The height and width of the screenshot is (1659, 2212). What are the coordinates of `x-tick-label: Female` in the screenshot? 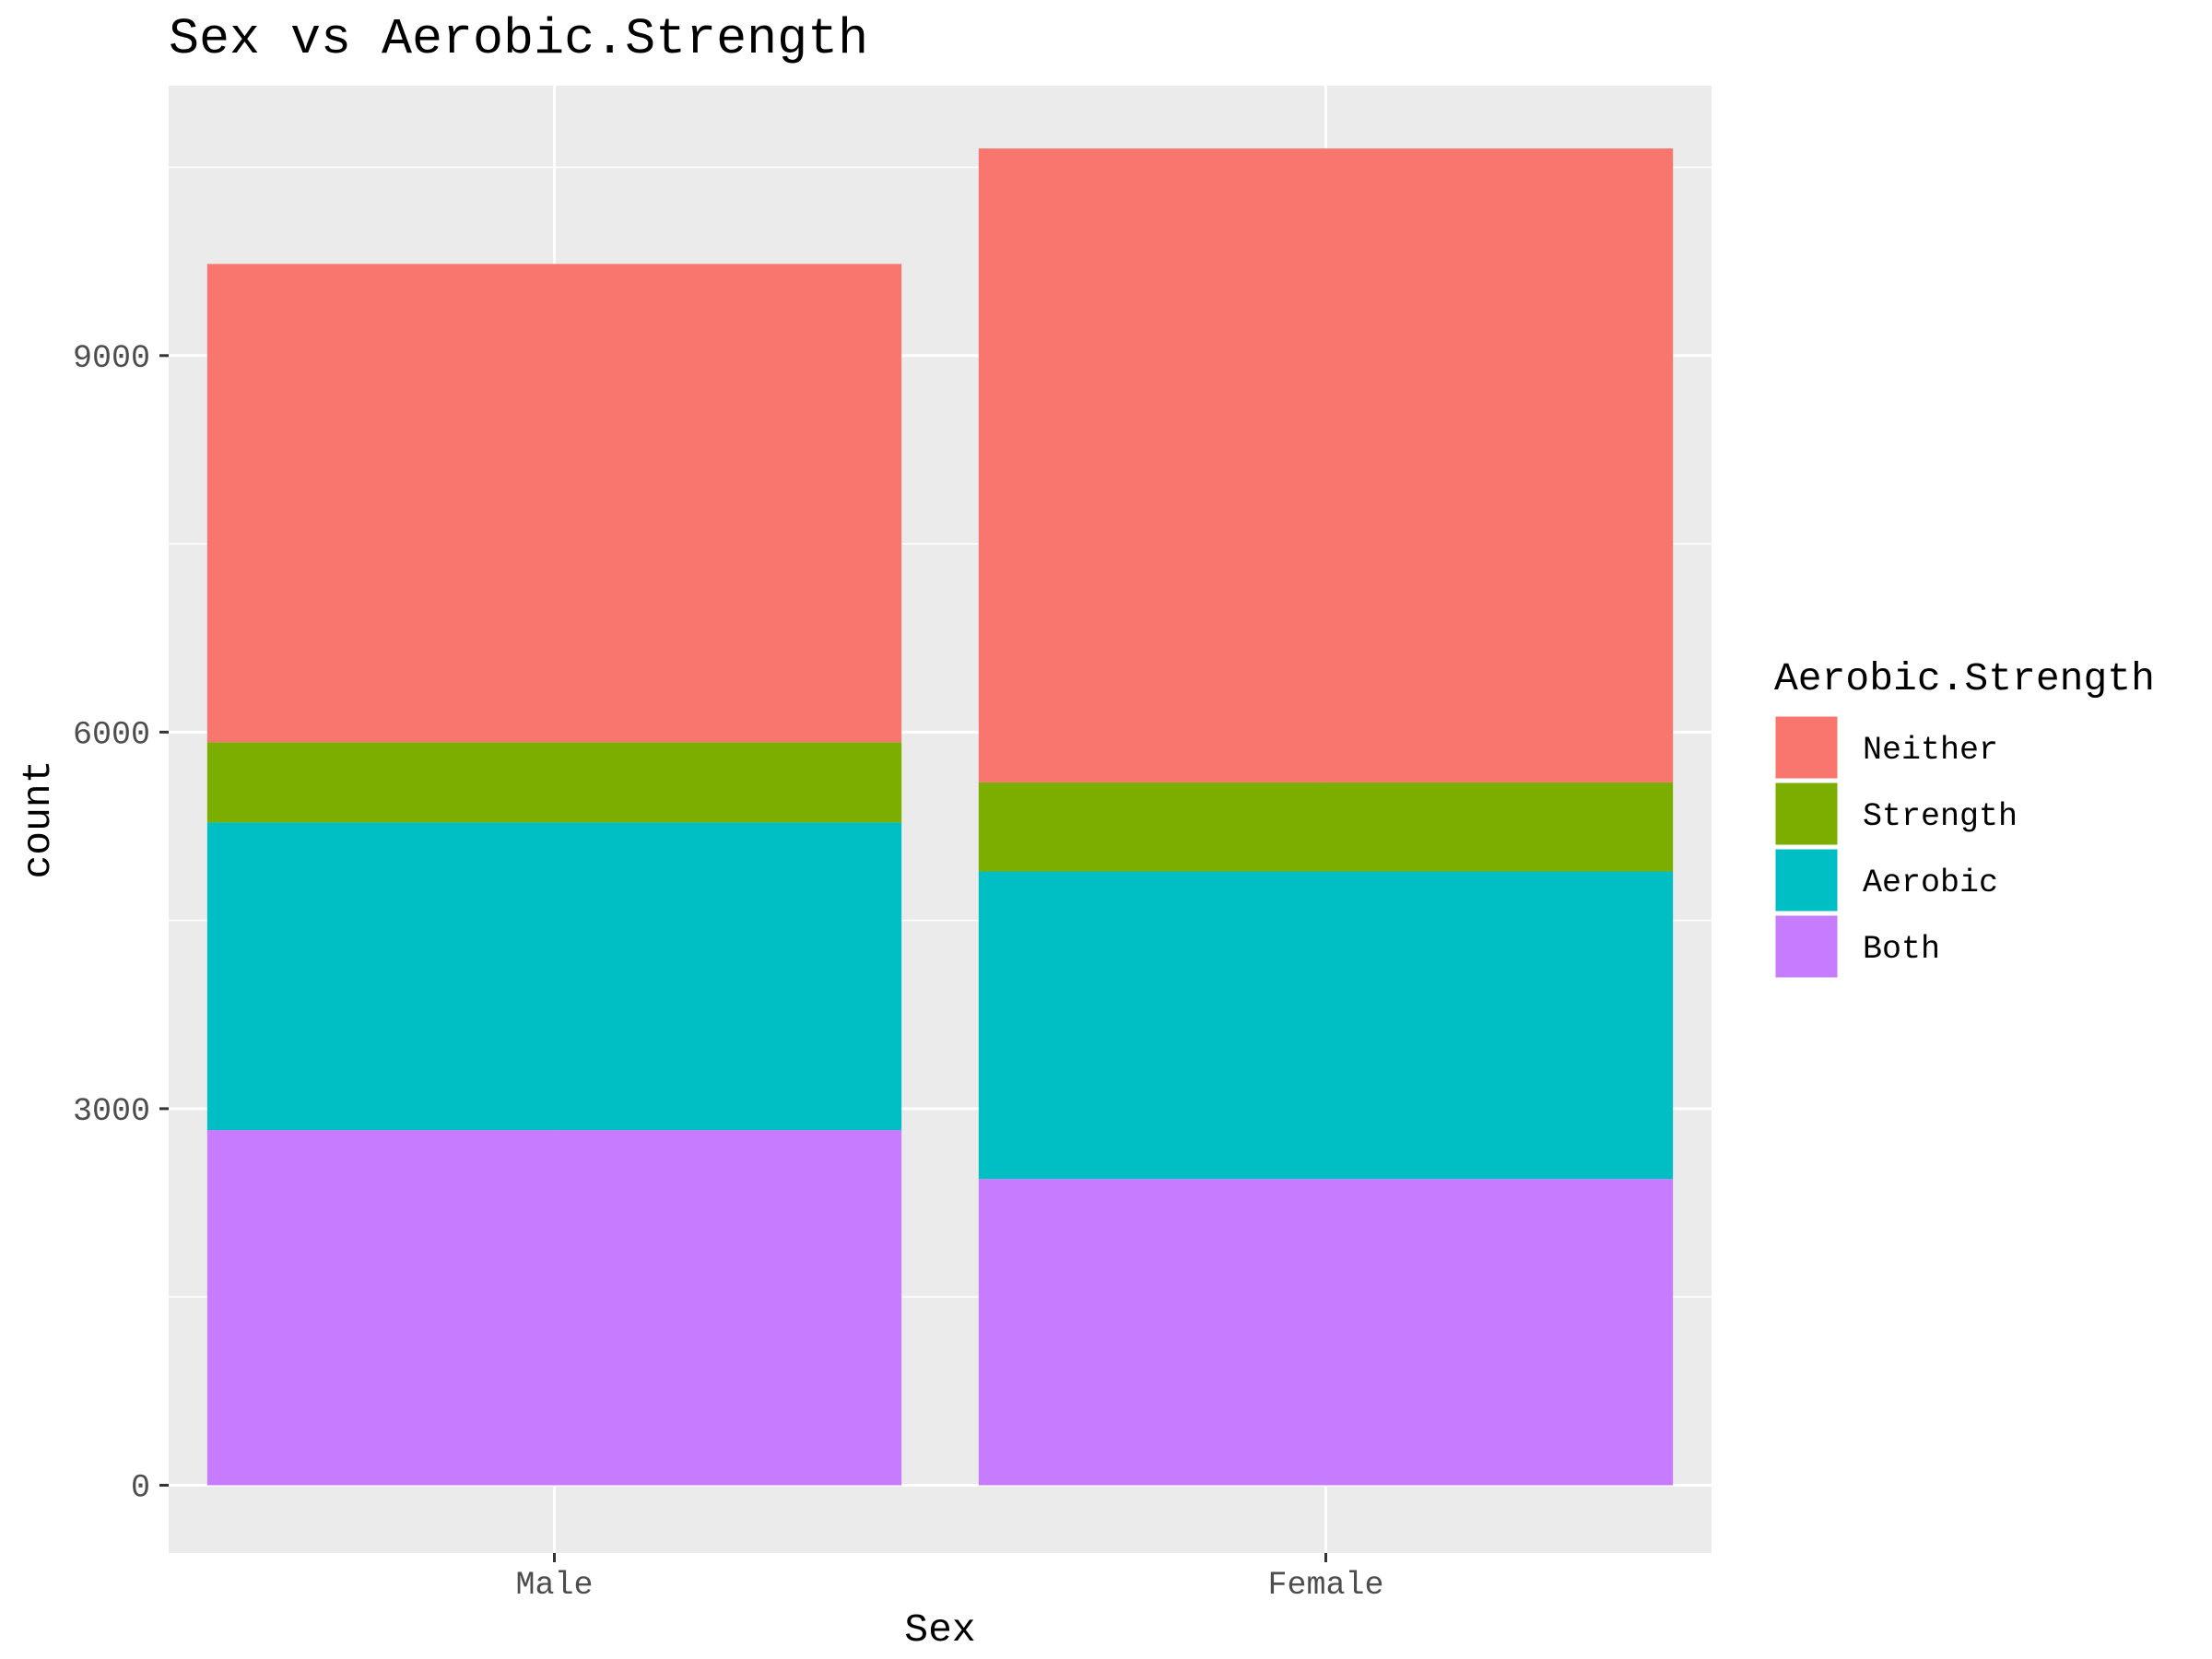 It's located at (1325, 1585).